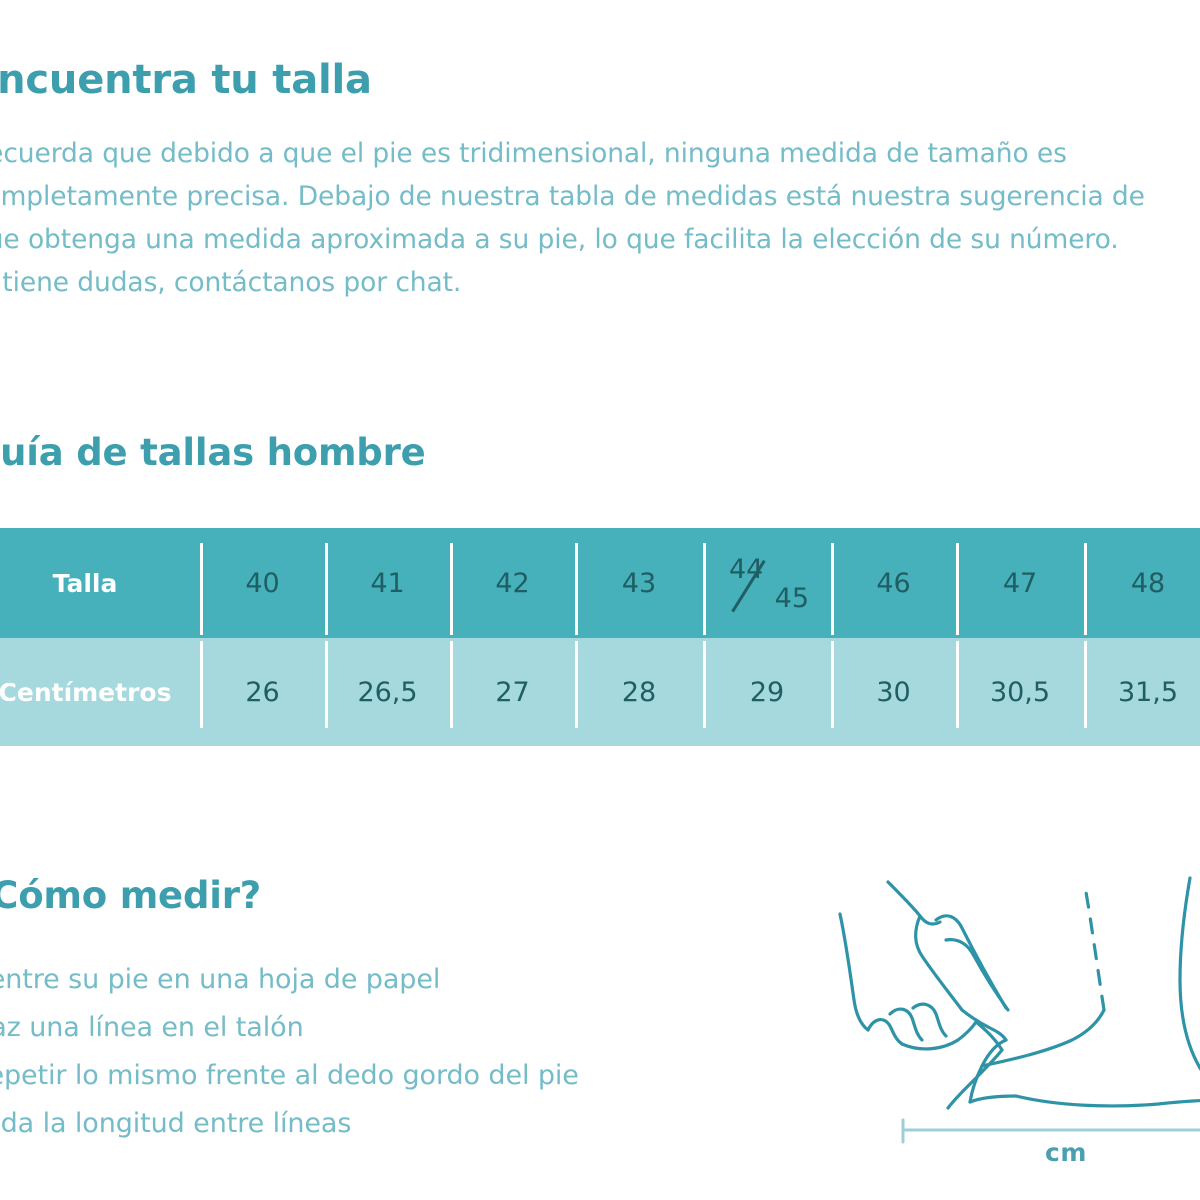  Describe the element at coordinates (262, 692) in the screenshot. I see `table-cell-cm-40: 26` at that location.